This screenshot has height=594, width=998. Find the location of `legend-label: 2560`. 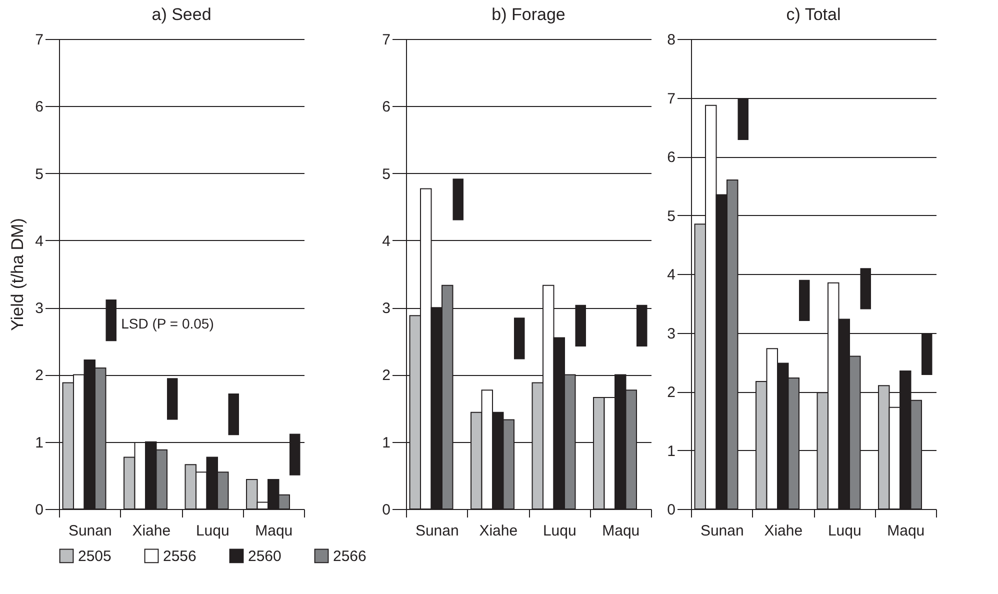

legend-label: 2560 is located at coordinates (265, 556).